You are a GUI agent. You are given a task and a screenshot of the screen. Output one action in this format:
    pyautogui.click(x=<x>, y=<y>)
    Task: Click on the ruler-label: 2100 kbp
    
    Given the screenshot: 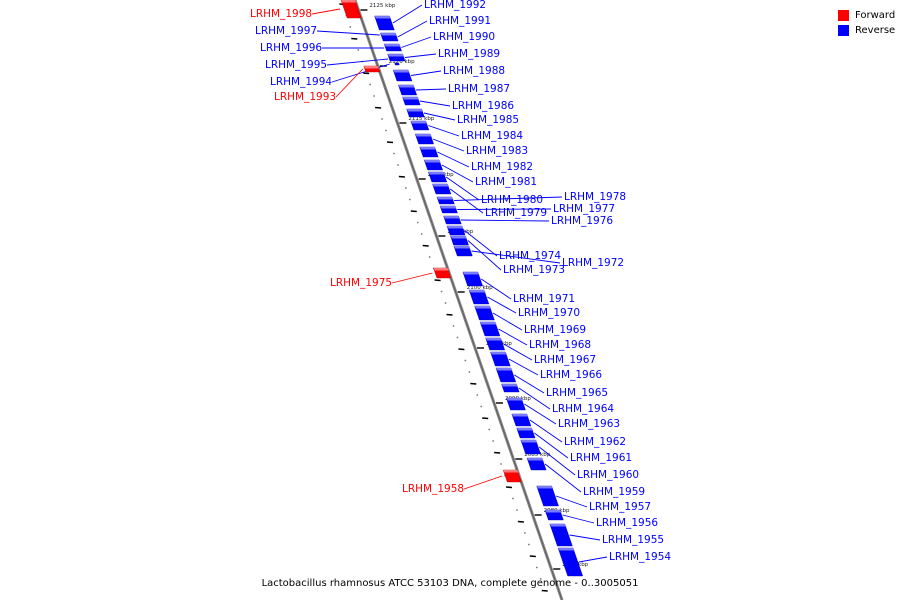 What is the action you would take?
    pyautogui.click(x=480, y=288)
    